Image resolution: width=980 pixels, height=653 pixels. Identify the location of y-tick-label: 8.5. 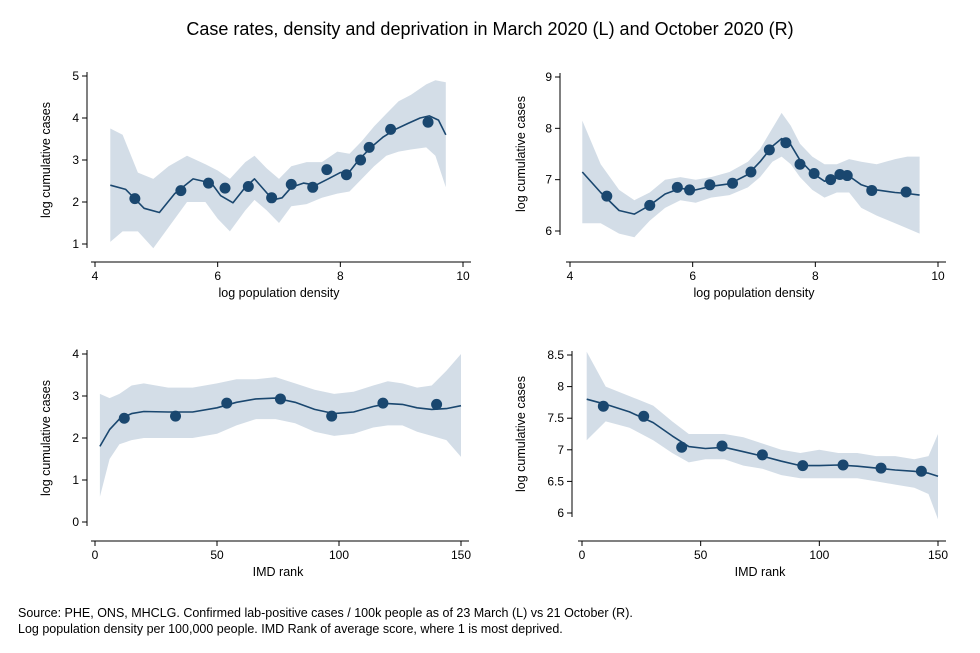
(555, 355).